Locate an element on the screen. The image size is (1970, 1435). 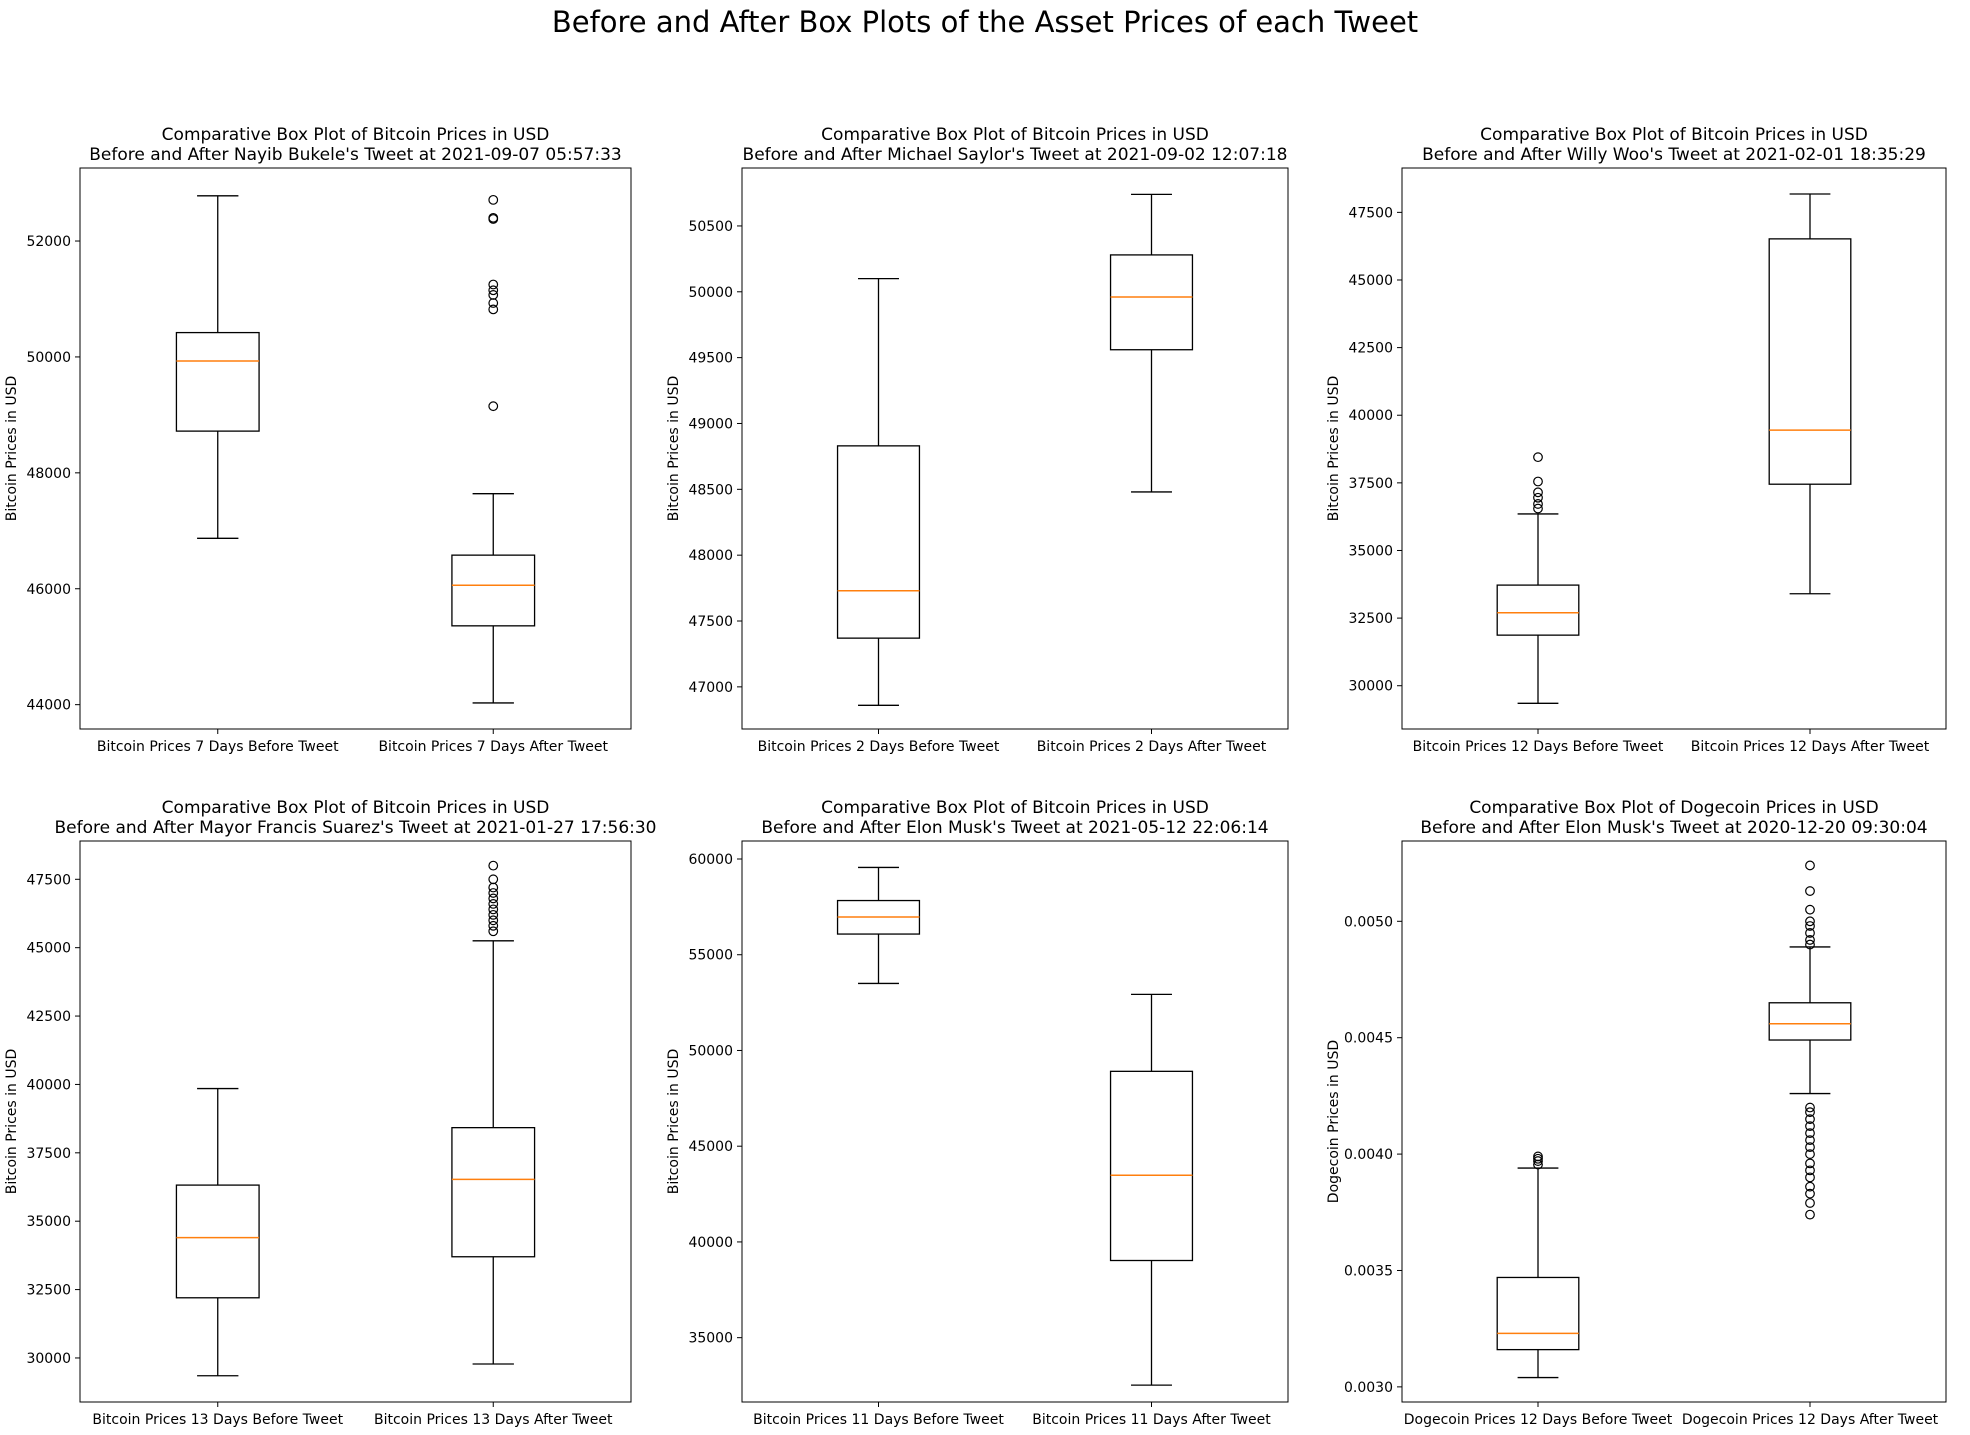
x-tick-label: Bitcoin Prices 7 Days After Tweet is located at coordinates (493, 747).